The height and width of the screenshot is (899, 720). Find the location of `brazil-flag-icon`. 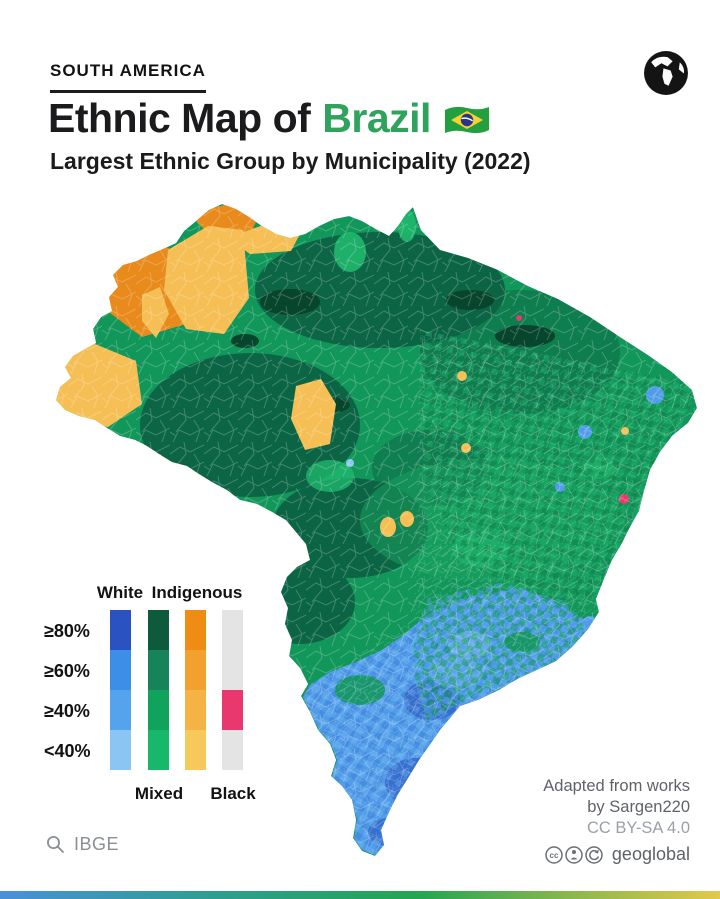

brazil-flag-icon is located at coordinates (466, 120).